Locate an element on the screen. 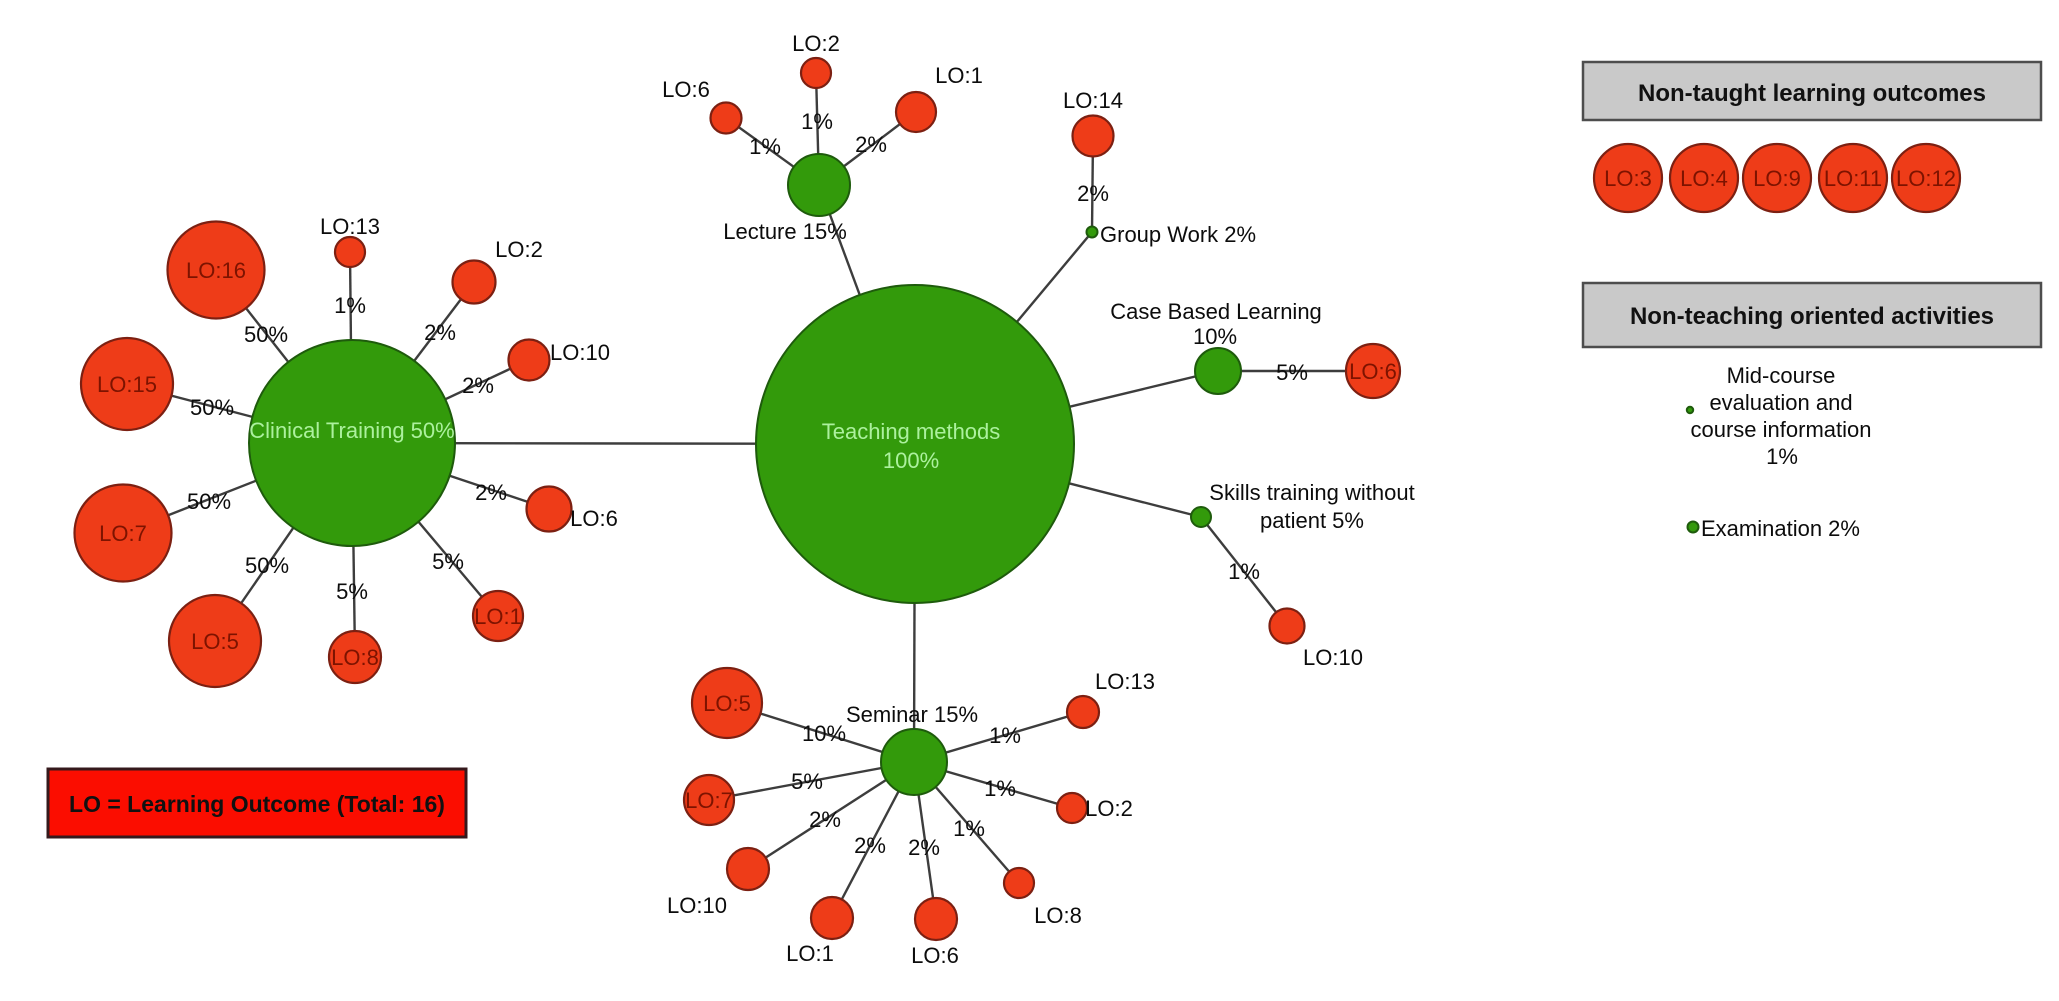 The width and height of the screenshot is (2059, 1001). svg-text: LO:4 is located at coordinates (1704, 178).